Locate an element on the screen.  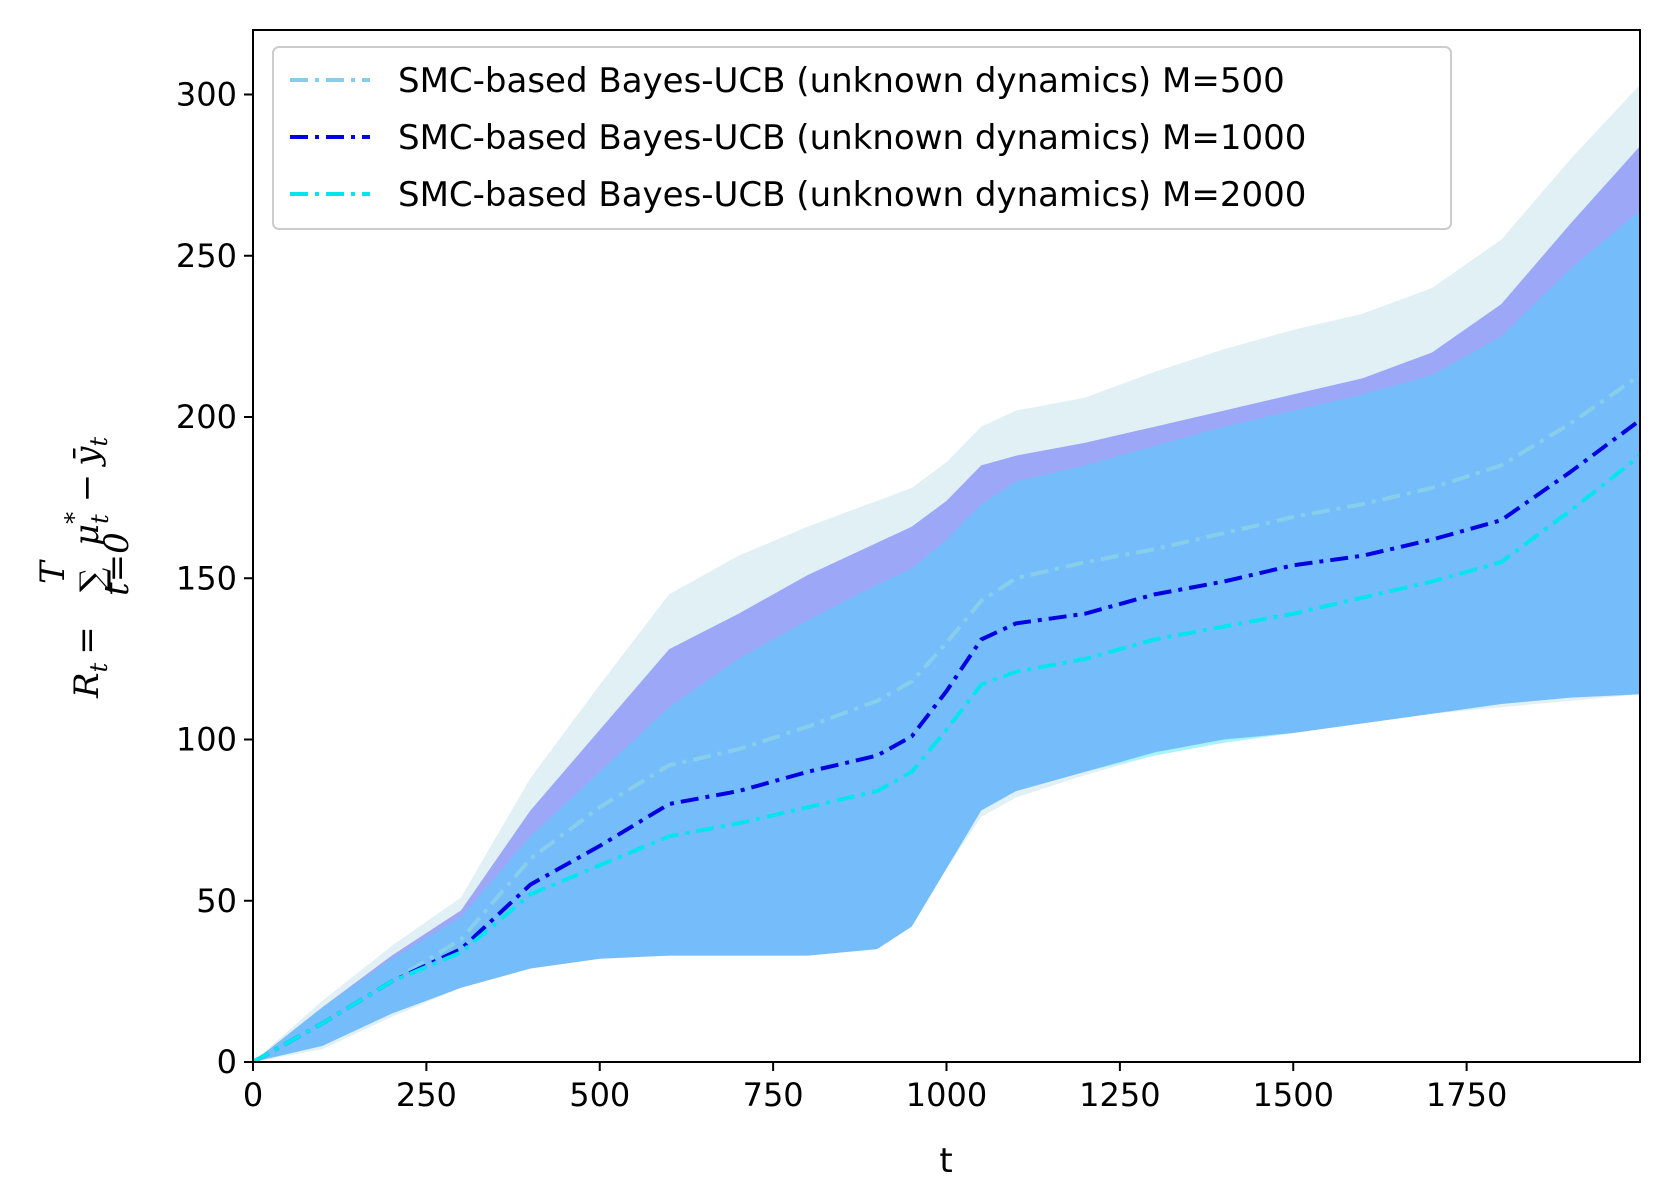
x-tick-label: 1250 is located at coordinates (1119, 1095).